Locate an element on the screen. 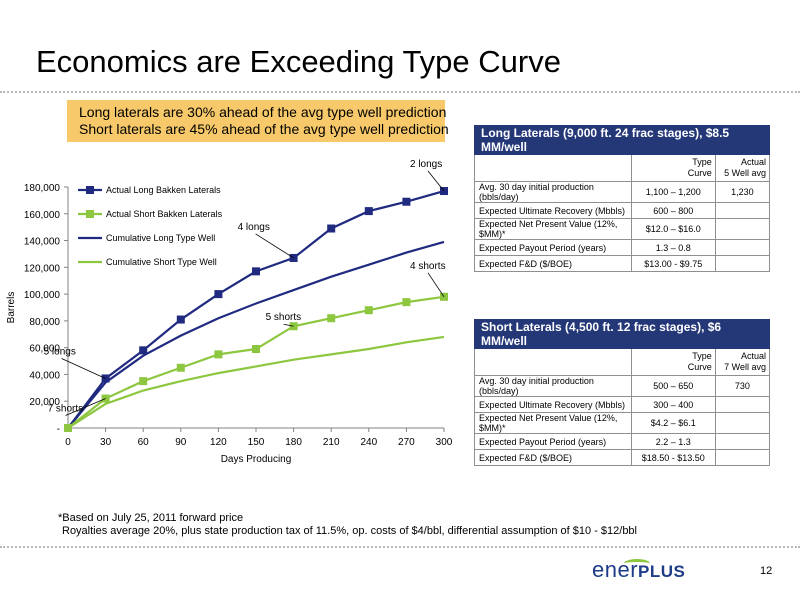 Image resolution: width=800 pixels, height=600 pixels. x-tick-label: 300 is located at coordinates (444, 442).